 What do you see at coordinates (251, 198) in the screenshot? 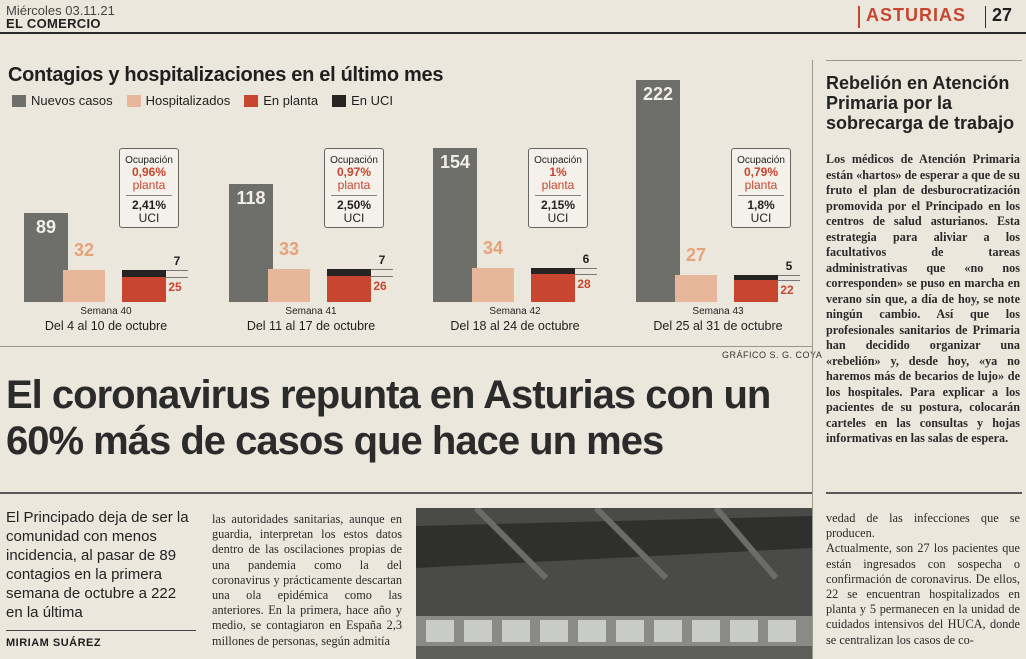
I see `value-nuevos-casos: 118` at bounding box center [251, 198].